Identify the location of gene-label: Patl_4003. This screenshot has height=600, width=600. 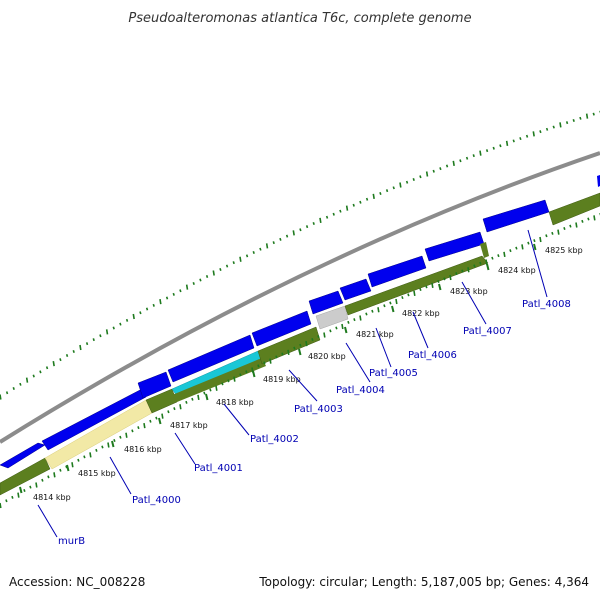
(318, 409).